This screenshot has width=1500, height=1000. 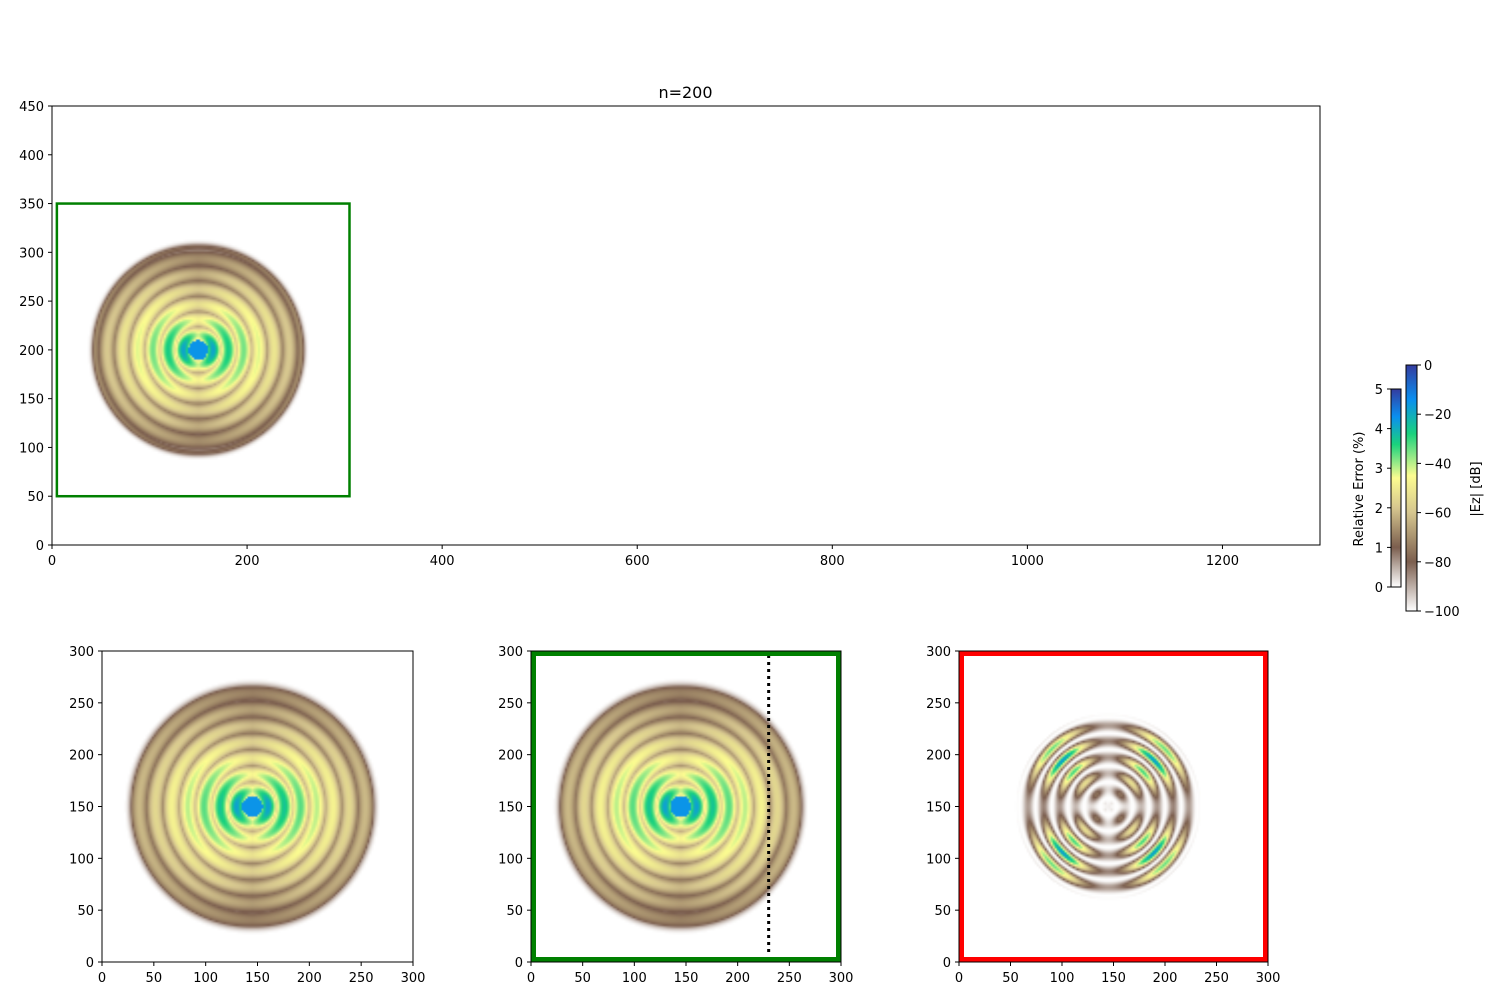 I want to click on x-tick-label: 1200, so click(x=1222, y=561).